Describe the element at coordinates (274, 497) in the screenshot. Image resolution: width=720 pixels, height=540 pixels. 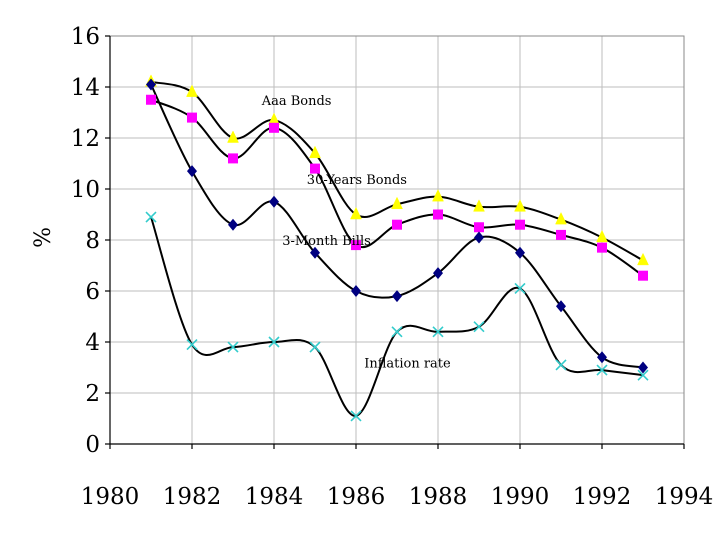
I see `x-tick-label-1984: 1984` at that location.